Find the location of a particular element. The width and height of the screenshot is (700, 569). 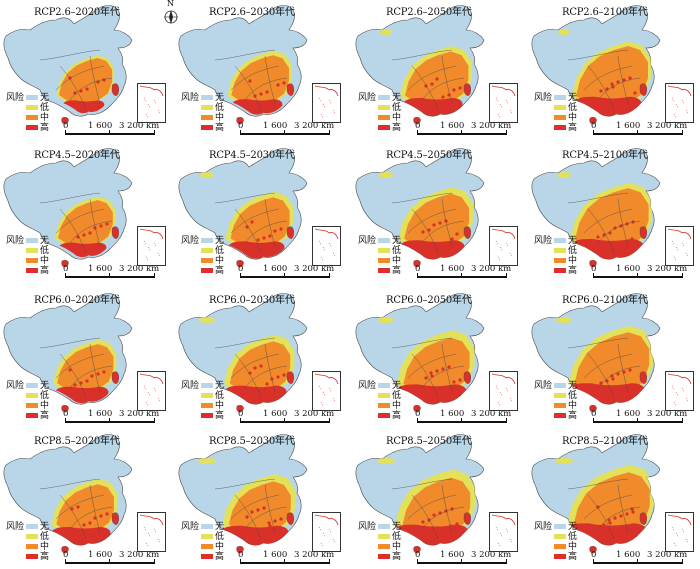

panel-title: RCP2.6–2030年代 is located at coordinates (252, 12).